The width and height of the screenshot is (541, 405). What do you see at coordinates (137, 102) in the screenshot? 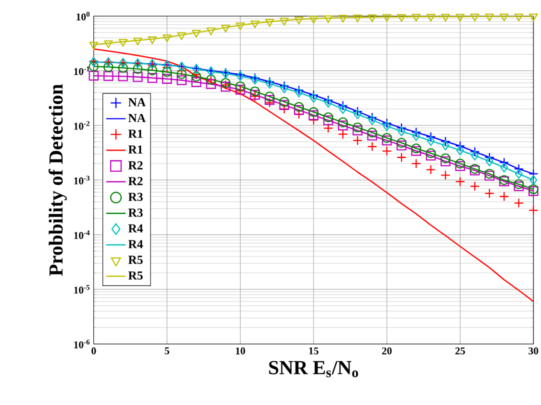
I see `legend-label: NA` at bounding box center [137, 102].